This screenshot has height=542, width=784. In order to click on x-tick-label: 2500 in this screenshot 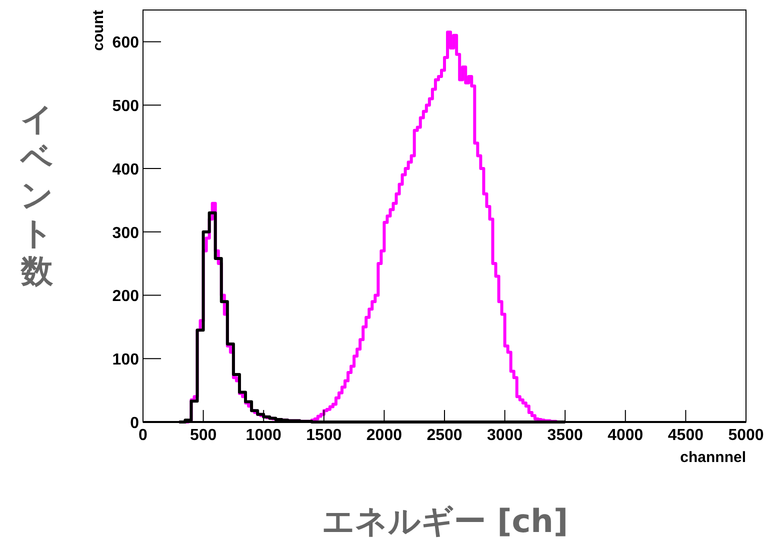, I will do `click(444, 435)`.